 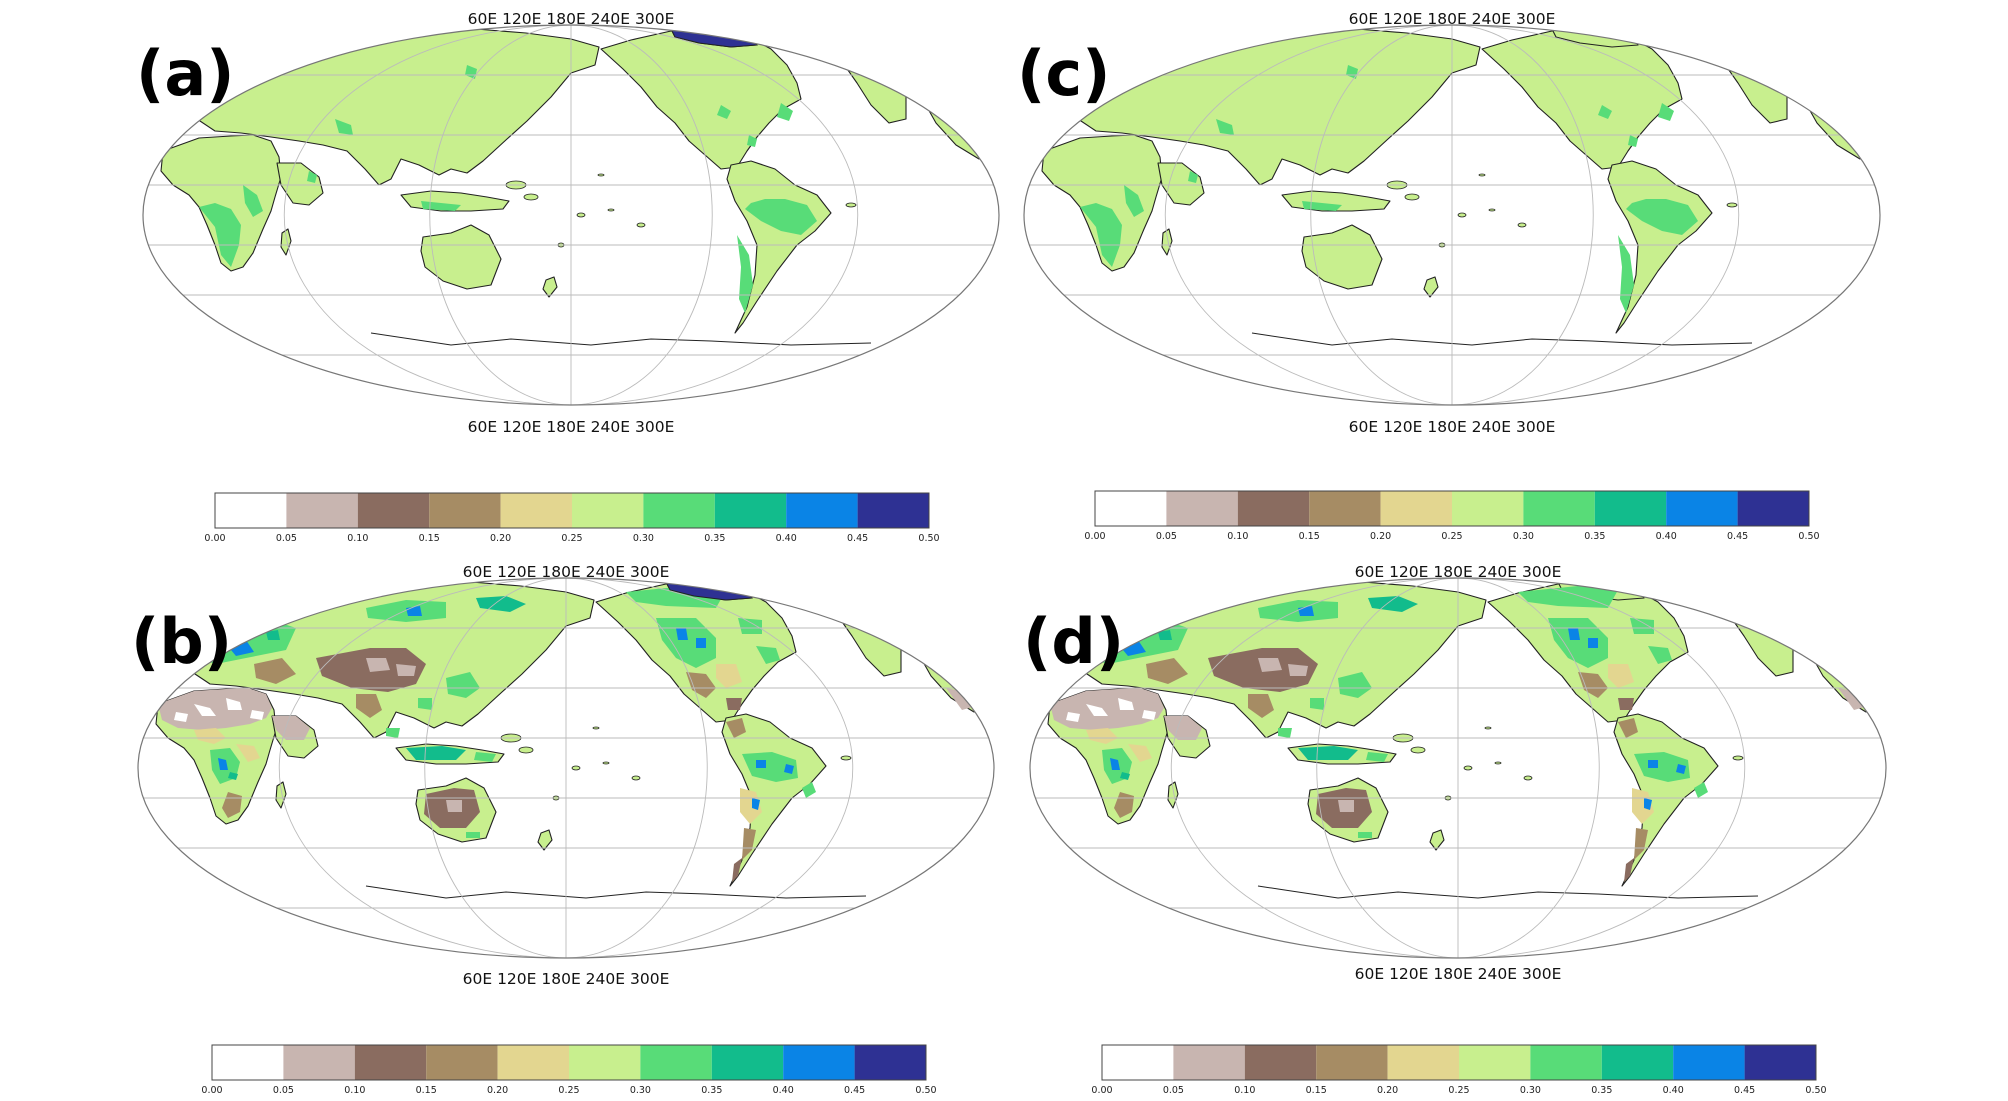 I want to click on landmass-africa, so click(x=1102, y=203).